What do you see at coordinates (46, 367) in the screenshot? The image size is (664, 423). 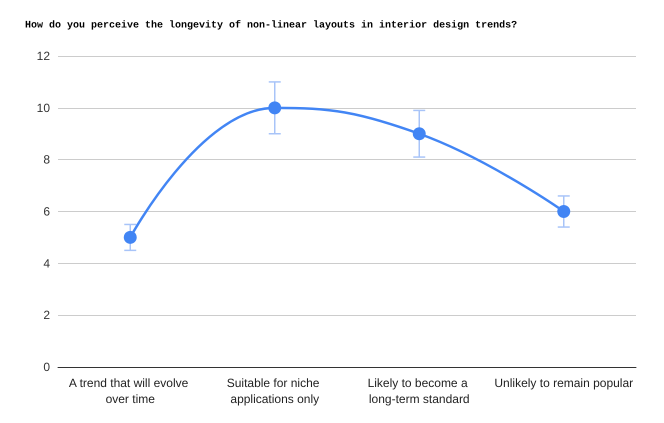 I see `y-tick-label: 0` at bounding box center [46, 367].